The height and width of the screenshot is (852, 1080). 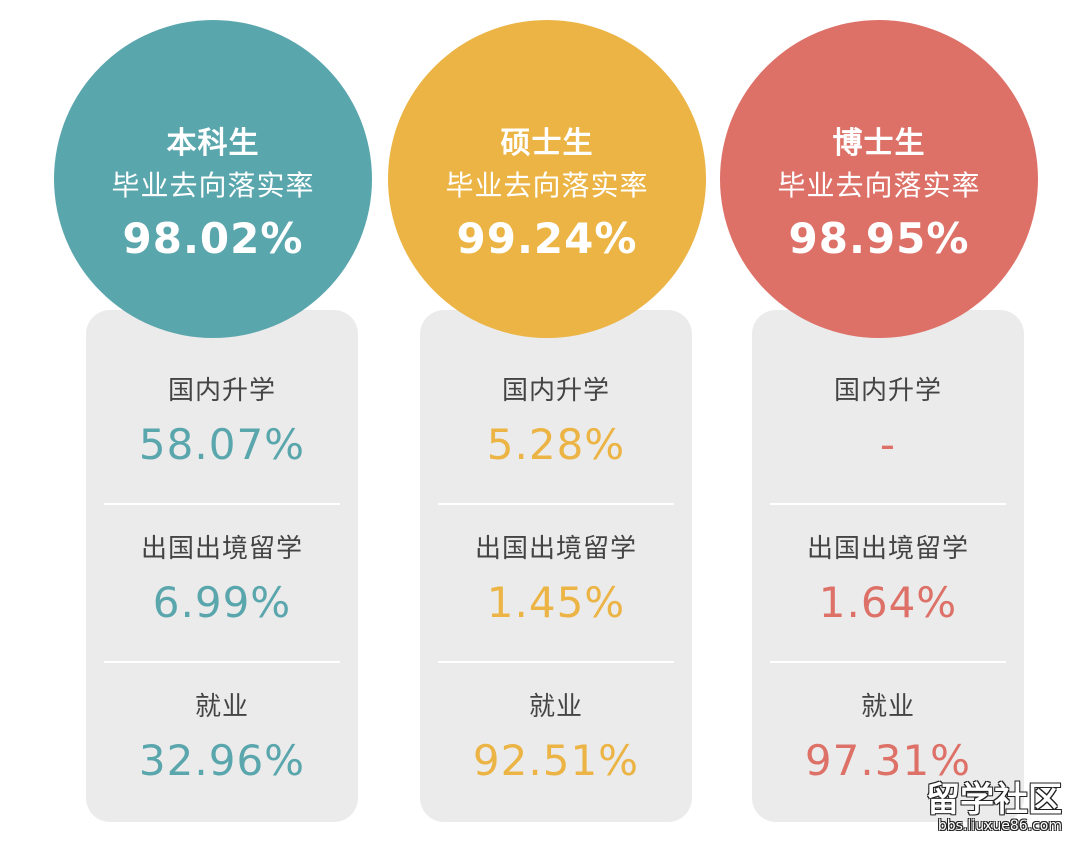 What do you see at coordinates (994, 800) in the screenshot?
I see `watermark-main: 留学社区` at bounding box center [994, 800].